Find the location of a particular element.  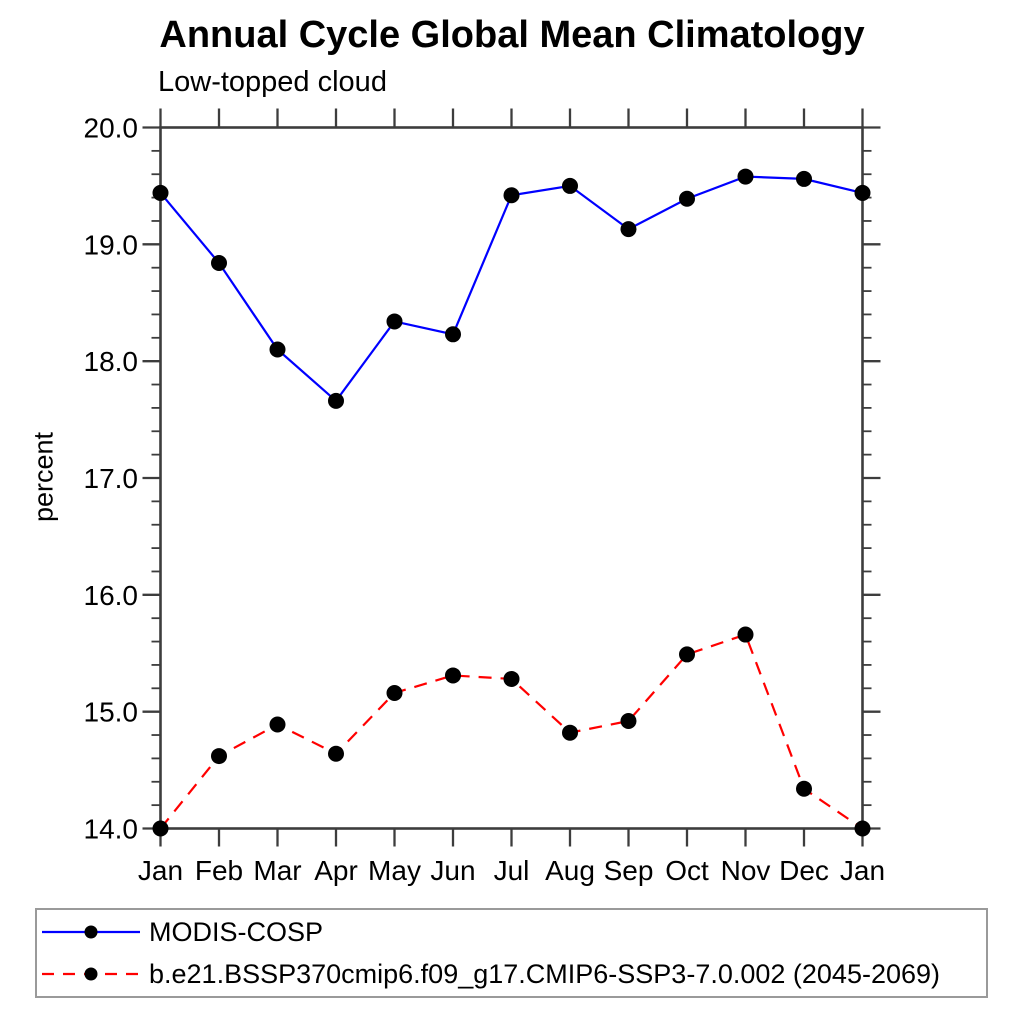

x-tick-label: Jun is located at coordinates (452, 870).